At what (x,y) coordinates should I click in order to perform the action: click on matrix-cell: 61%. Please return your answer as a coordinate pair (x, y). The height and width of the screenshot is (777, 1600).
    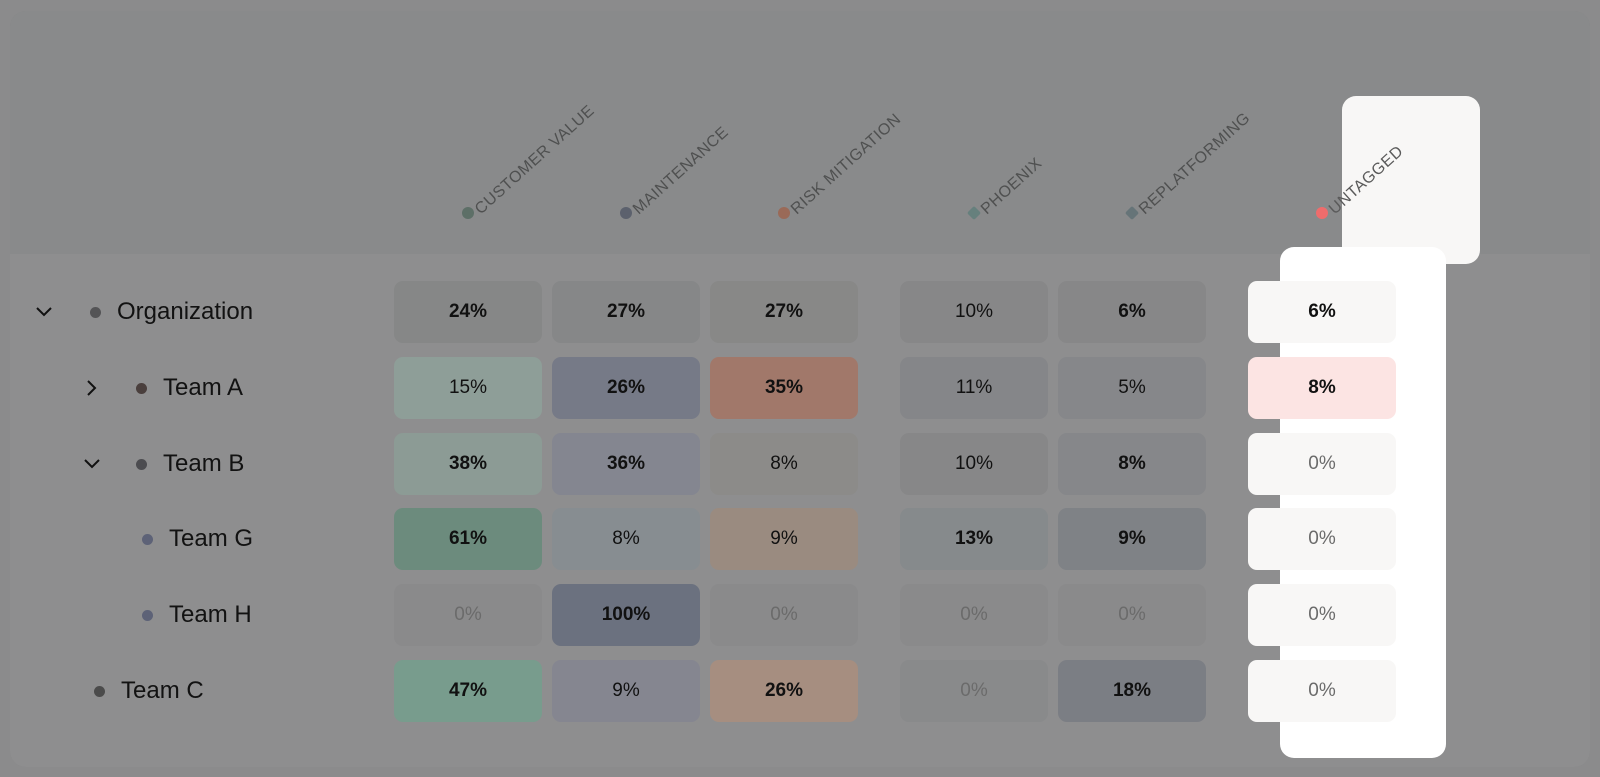
    Looking at the image, I should click on (468, 539).